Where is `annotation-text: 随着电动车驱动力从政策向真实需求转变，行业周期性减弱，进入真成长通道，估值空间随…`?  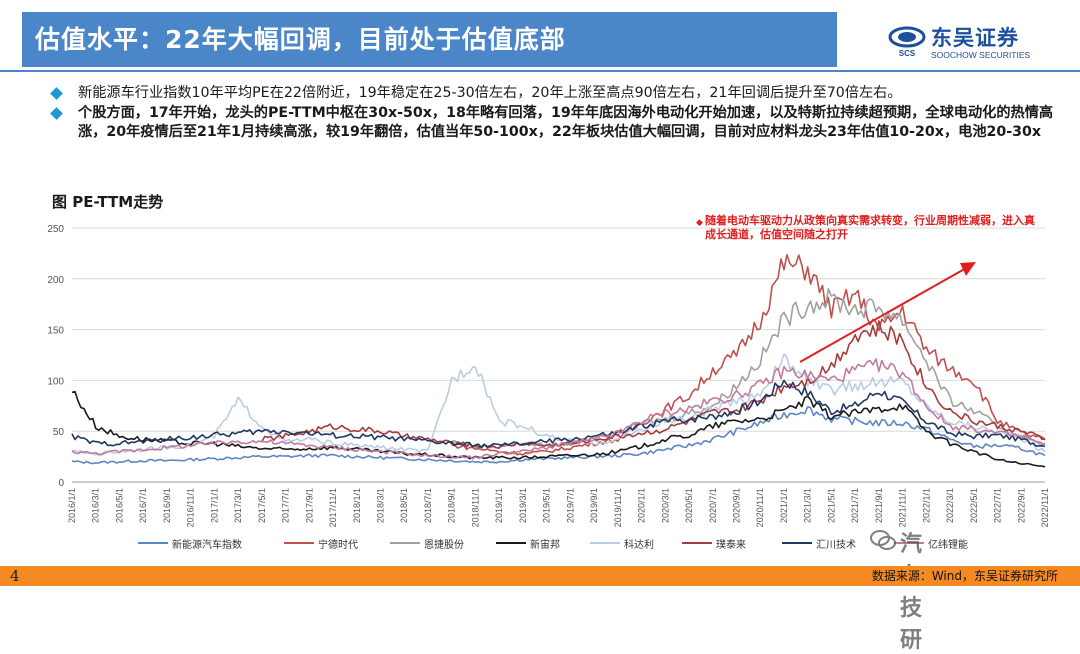 annotation-text: 随着电动车驱动力从政策向真实需求转变，行业周期性减弱，进入真成长通道，估值空间随… is located at coordinates (870, 227).